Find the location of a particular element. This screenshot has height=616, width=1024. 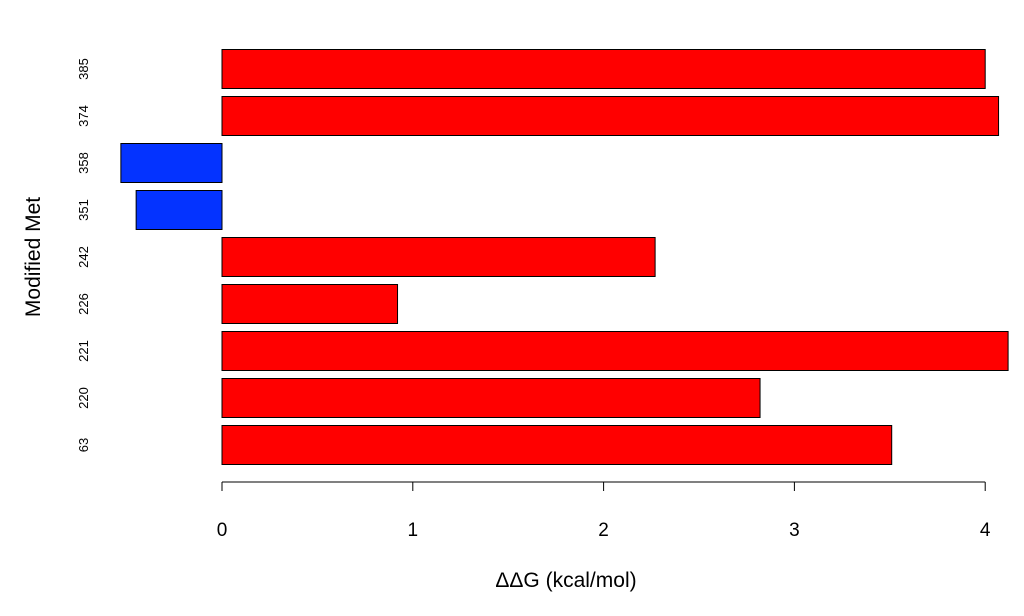

x-tick-label-3: 3 is located at coordinates (794, 530).